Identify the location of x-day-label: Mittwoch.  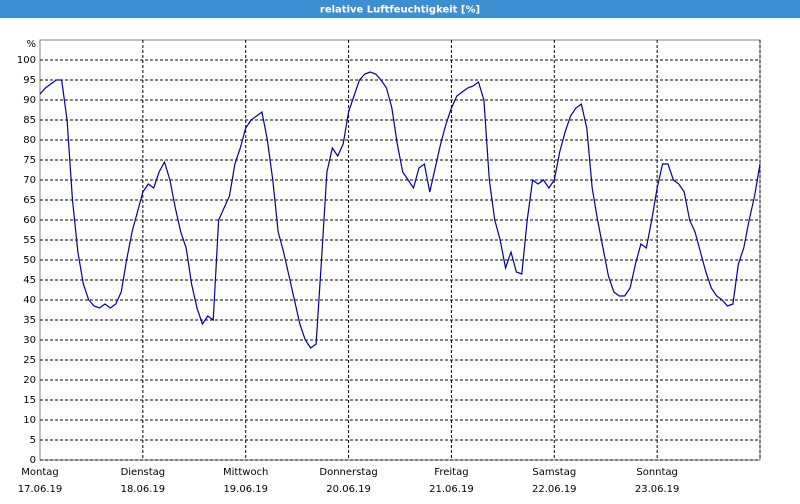
(245, 472).